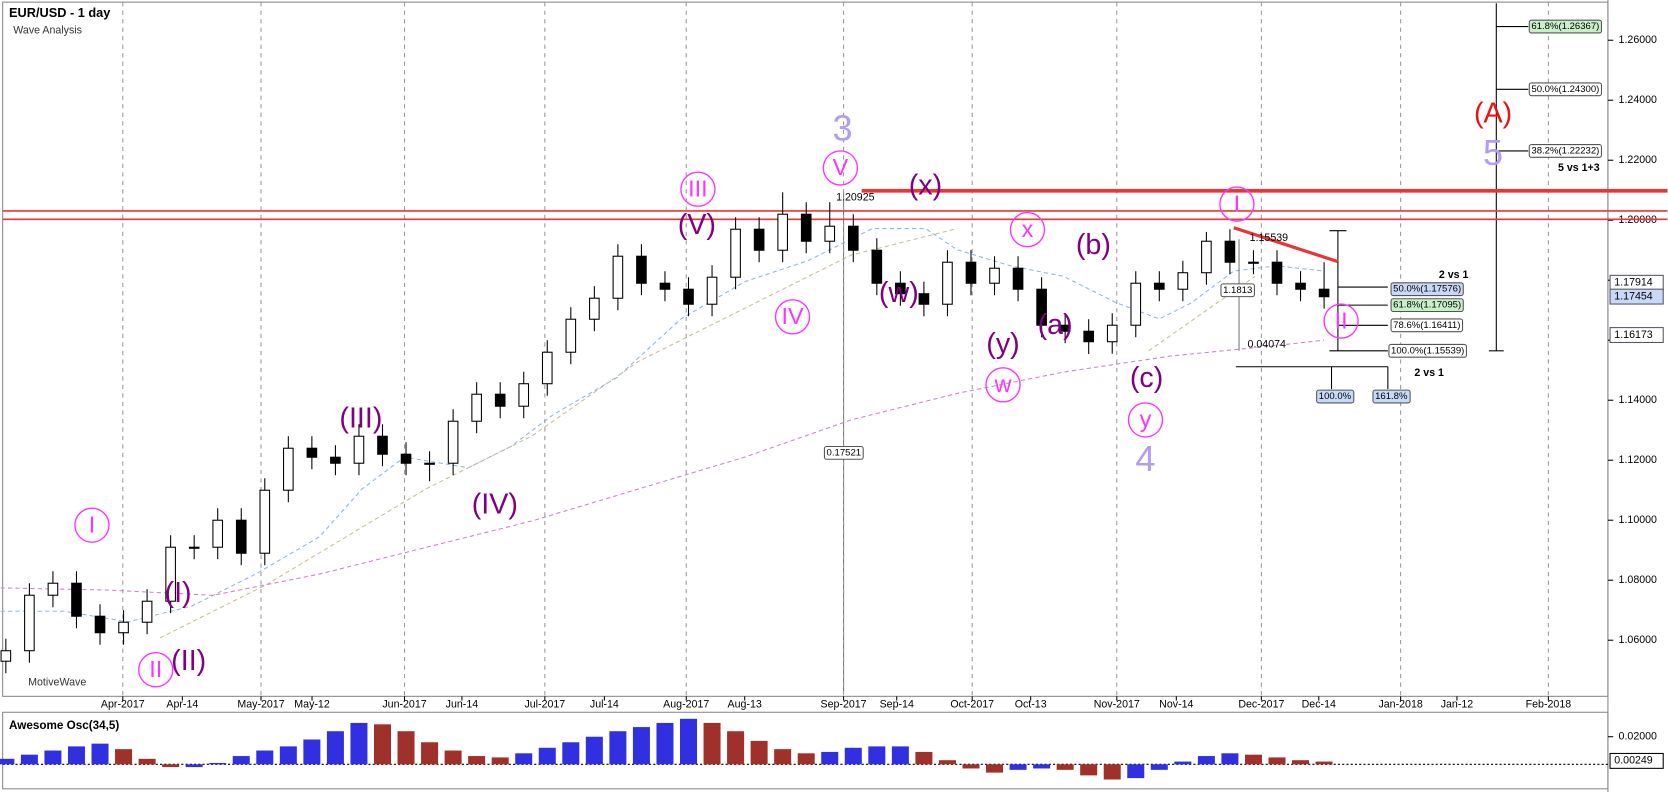 The height and width of the screenshot is (797, 1668). Describe the element at coordinates (360, 418) in the screenshot. I see `wave-label: (III)` at that location.